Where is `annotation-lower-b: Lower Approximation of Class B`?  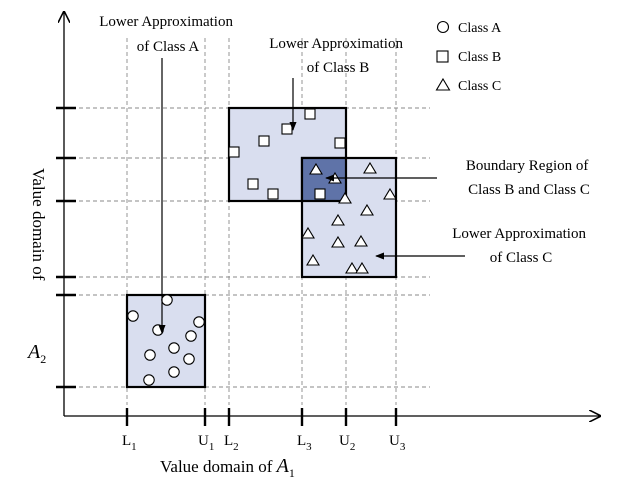 annotation-lower-b: Lower Approximation of Class B is located at coordinates (337, 56).